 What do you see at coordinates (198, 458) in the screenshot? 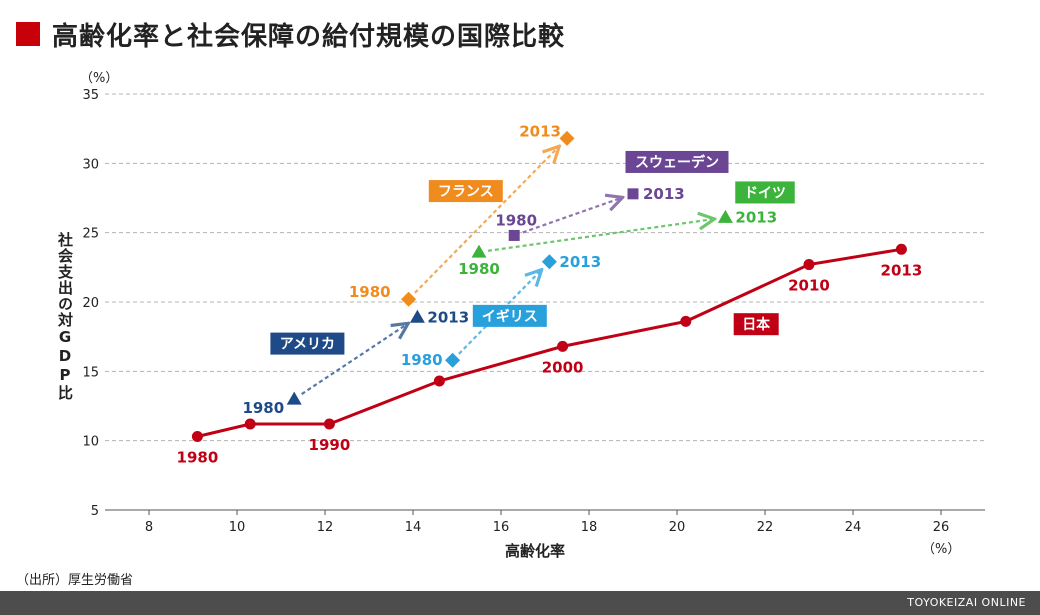
I see `japan-year-label: 1980` at bounding box center [198, 458].